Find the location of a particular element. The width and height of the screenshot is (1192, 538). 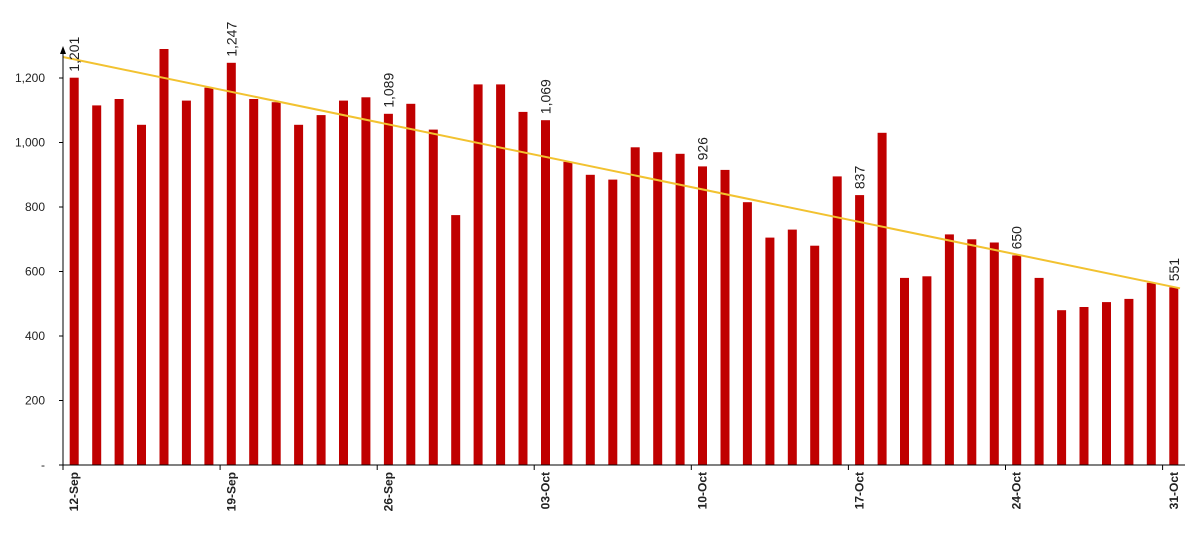

x-tick-label: 26-Sep is located at coordinates (388, 491).